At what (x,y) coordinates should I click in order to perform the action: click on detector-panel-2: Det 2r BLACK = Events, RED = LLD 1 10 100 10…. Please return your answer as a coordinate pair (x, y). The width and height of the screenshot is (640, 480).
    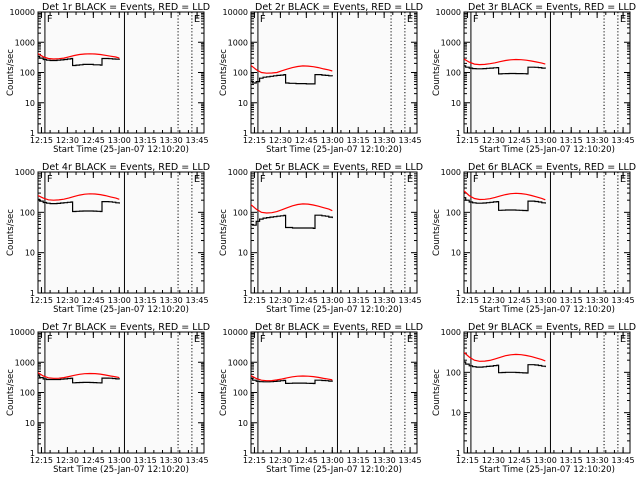
    Looking at the image, I should click on (321, 78).